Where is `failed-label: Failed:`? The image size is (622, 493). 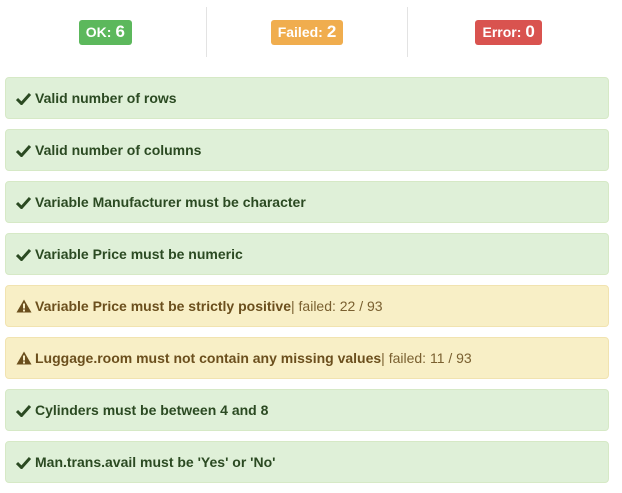 failed-label: Failed: is located at coordinates (300, 31).